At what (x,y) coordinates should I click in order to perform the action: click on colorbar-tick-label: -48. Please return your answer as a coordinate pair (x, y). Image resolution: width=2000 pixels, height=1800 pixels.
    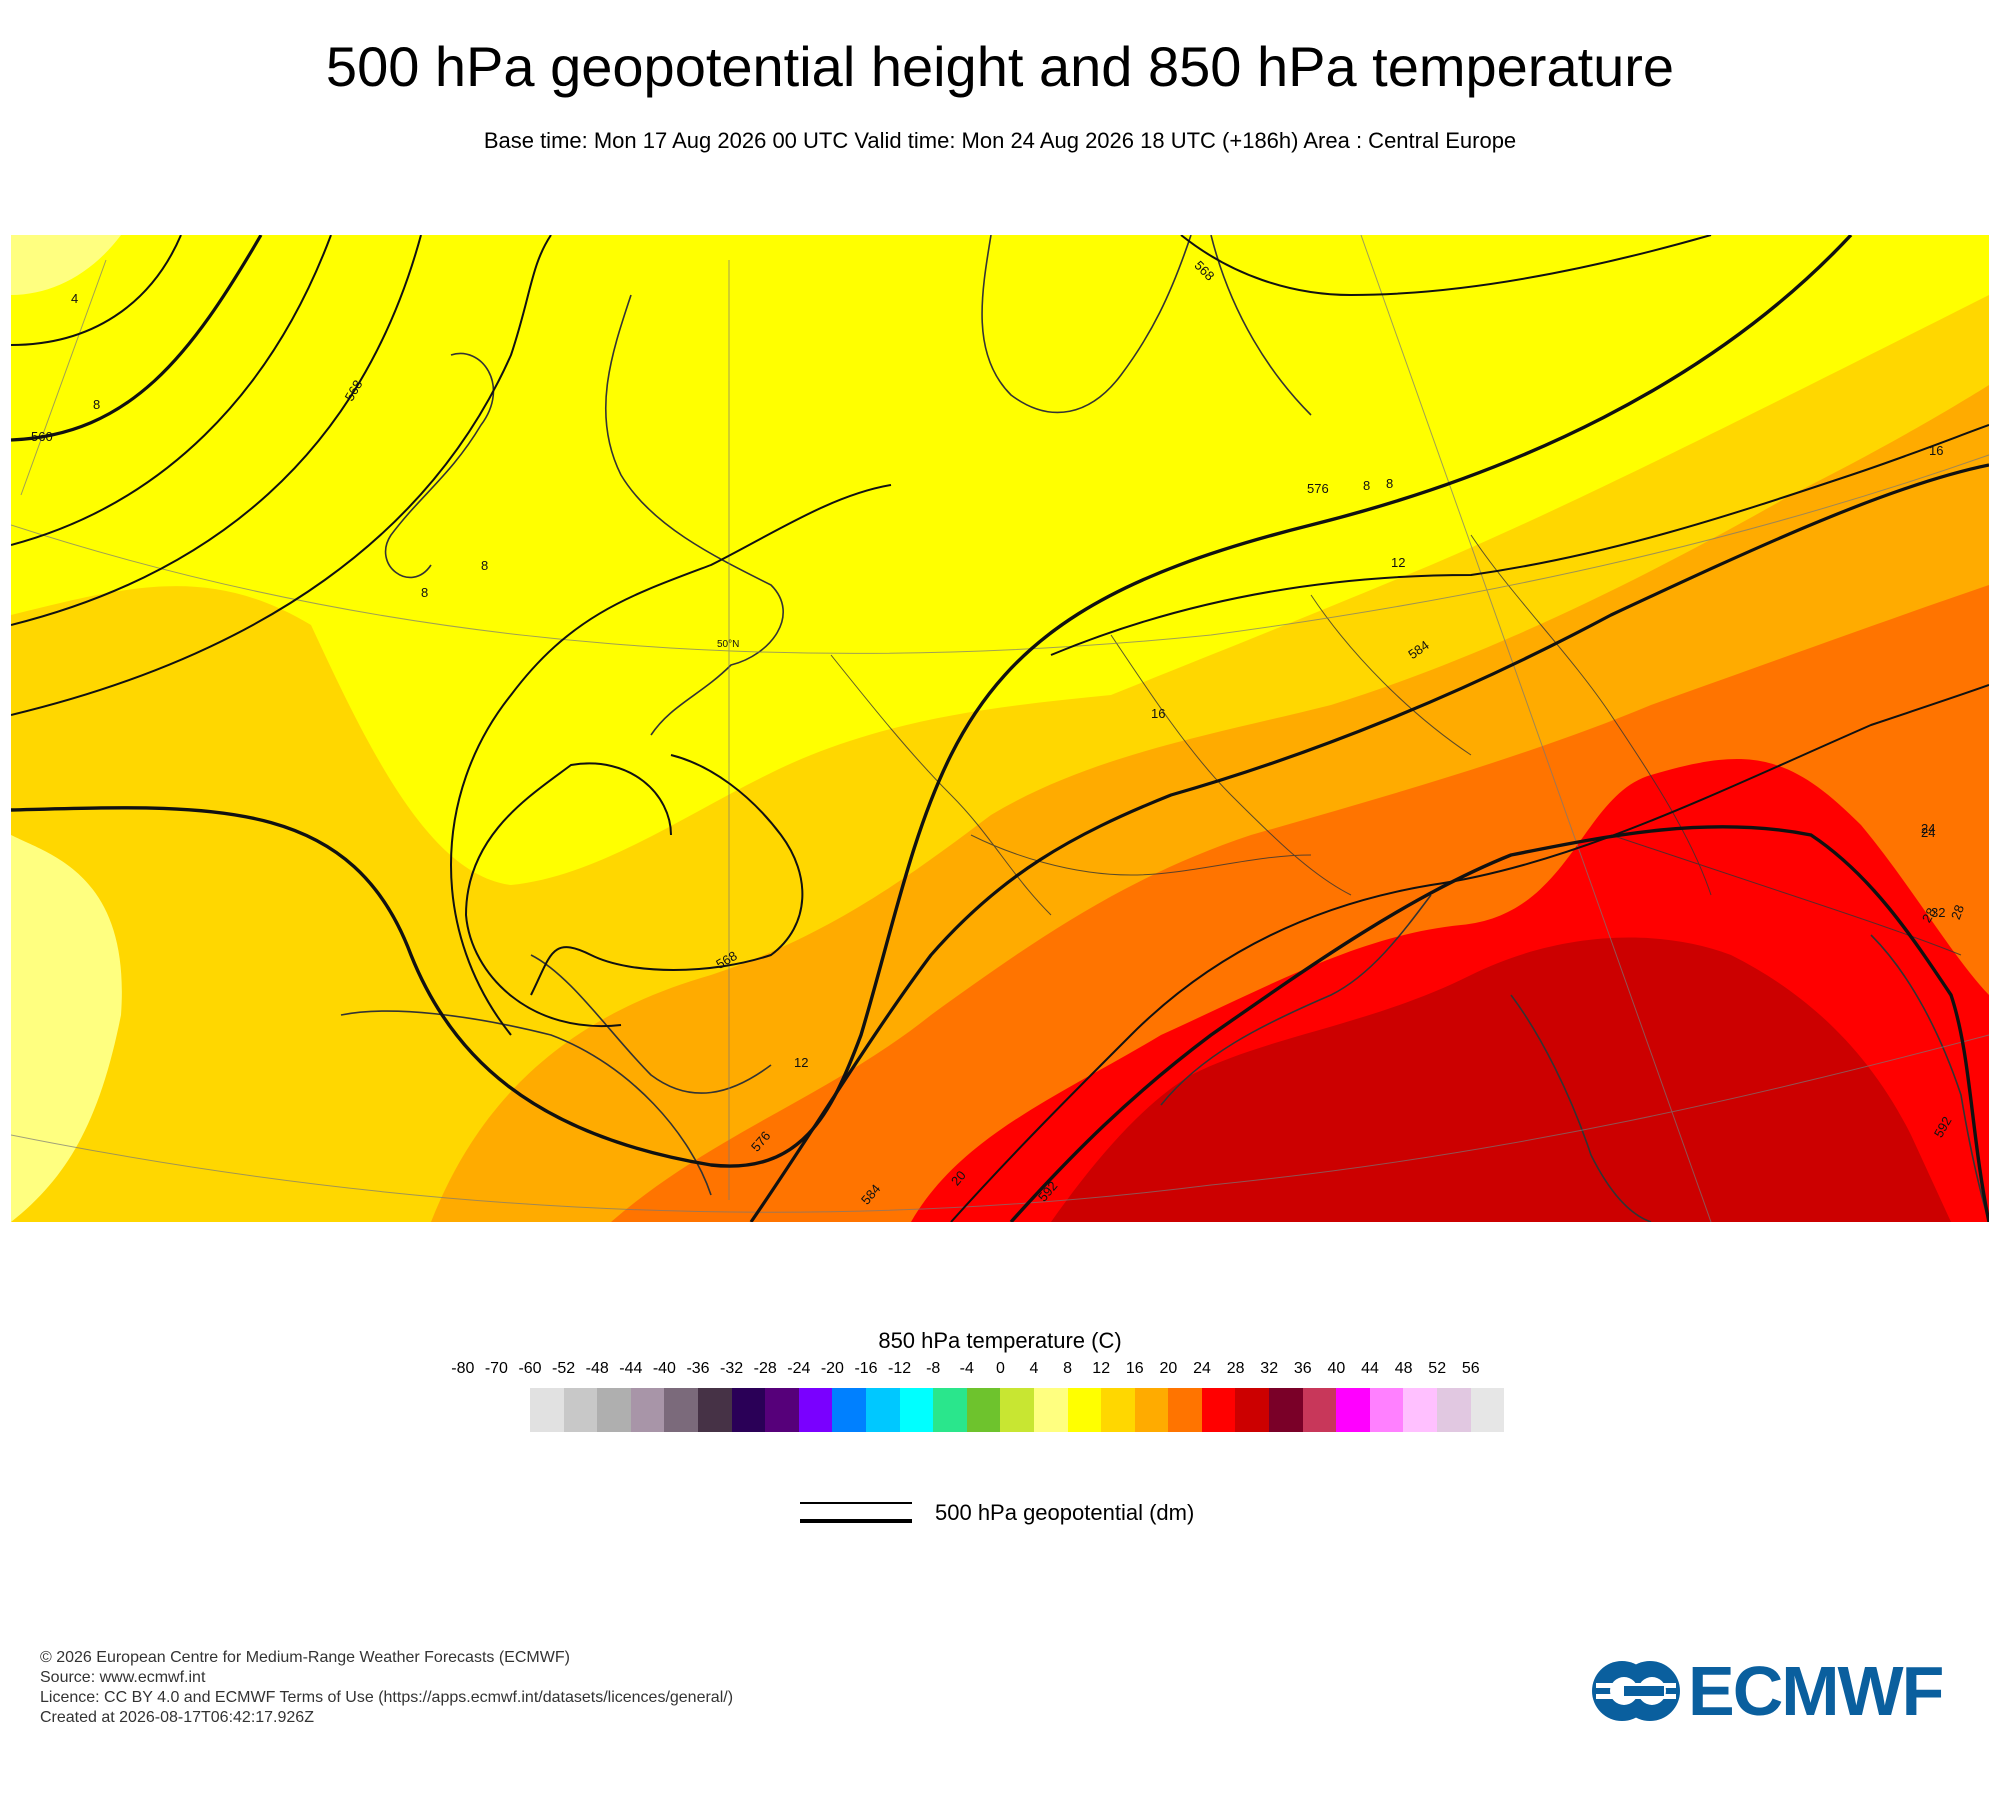
    Looking at the image, I should click on (597, 1368).